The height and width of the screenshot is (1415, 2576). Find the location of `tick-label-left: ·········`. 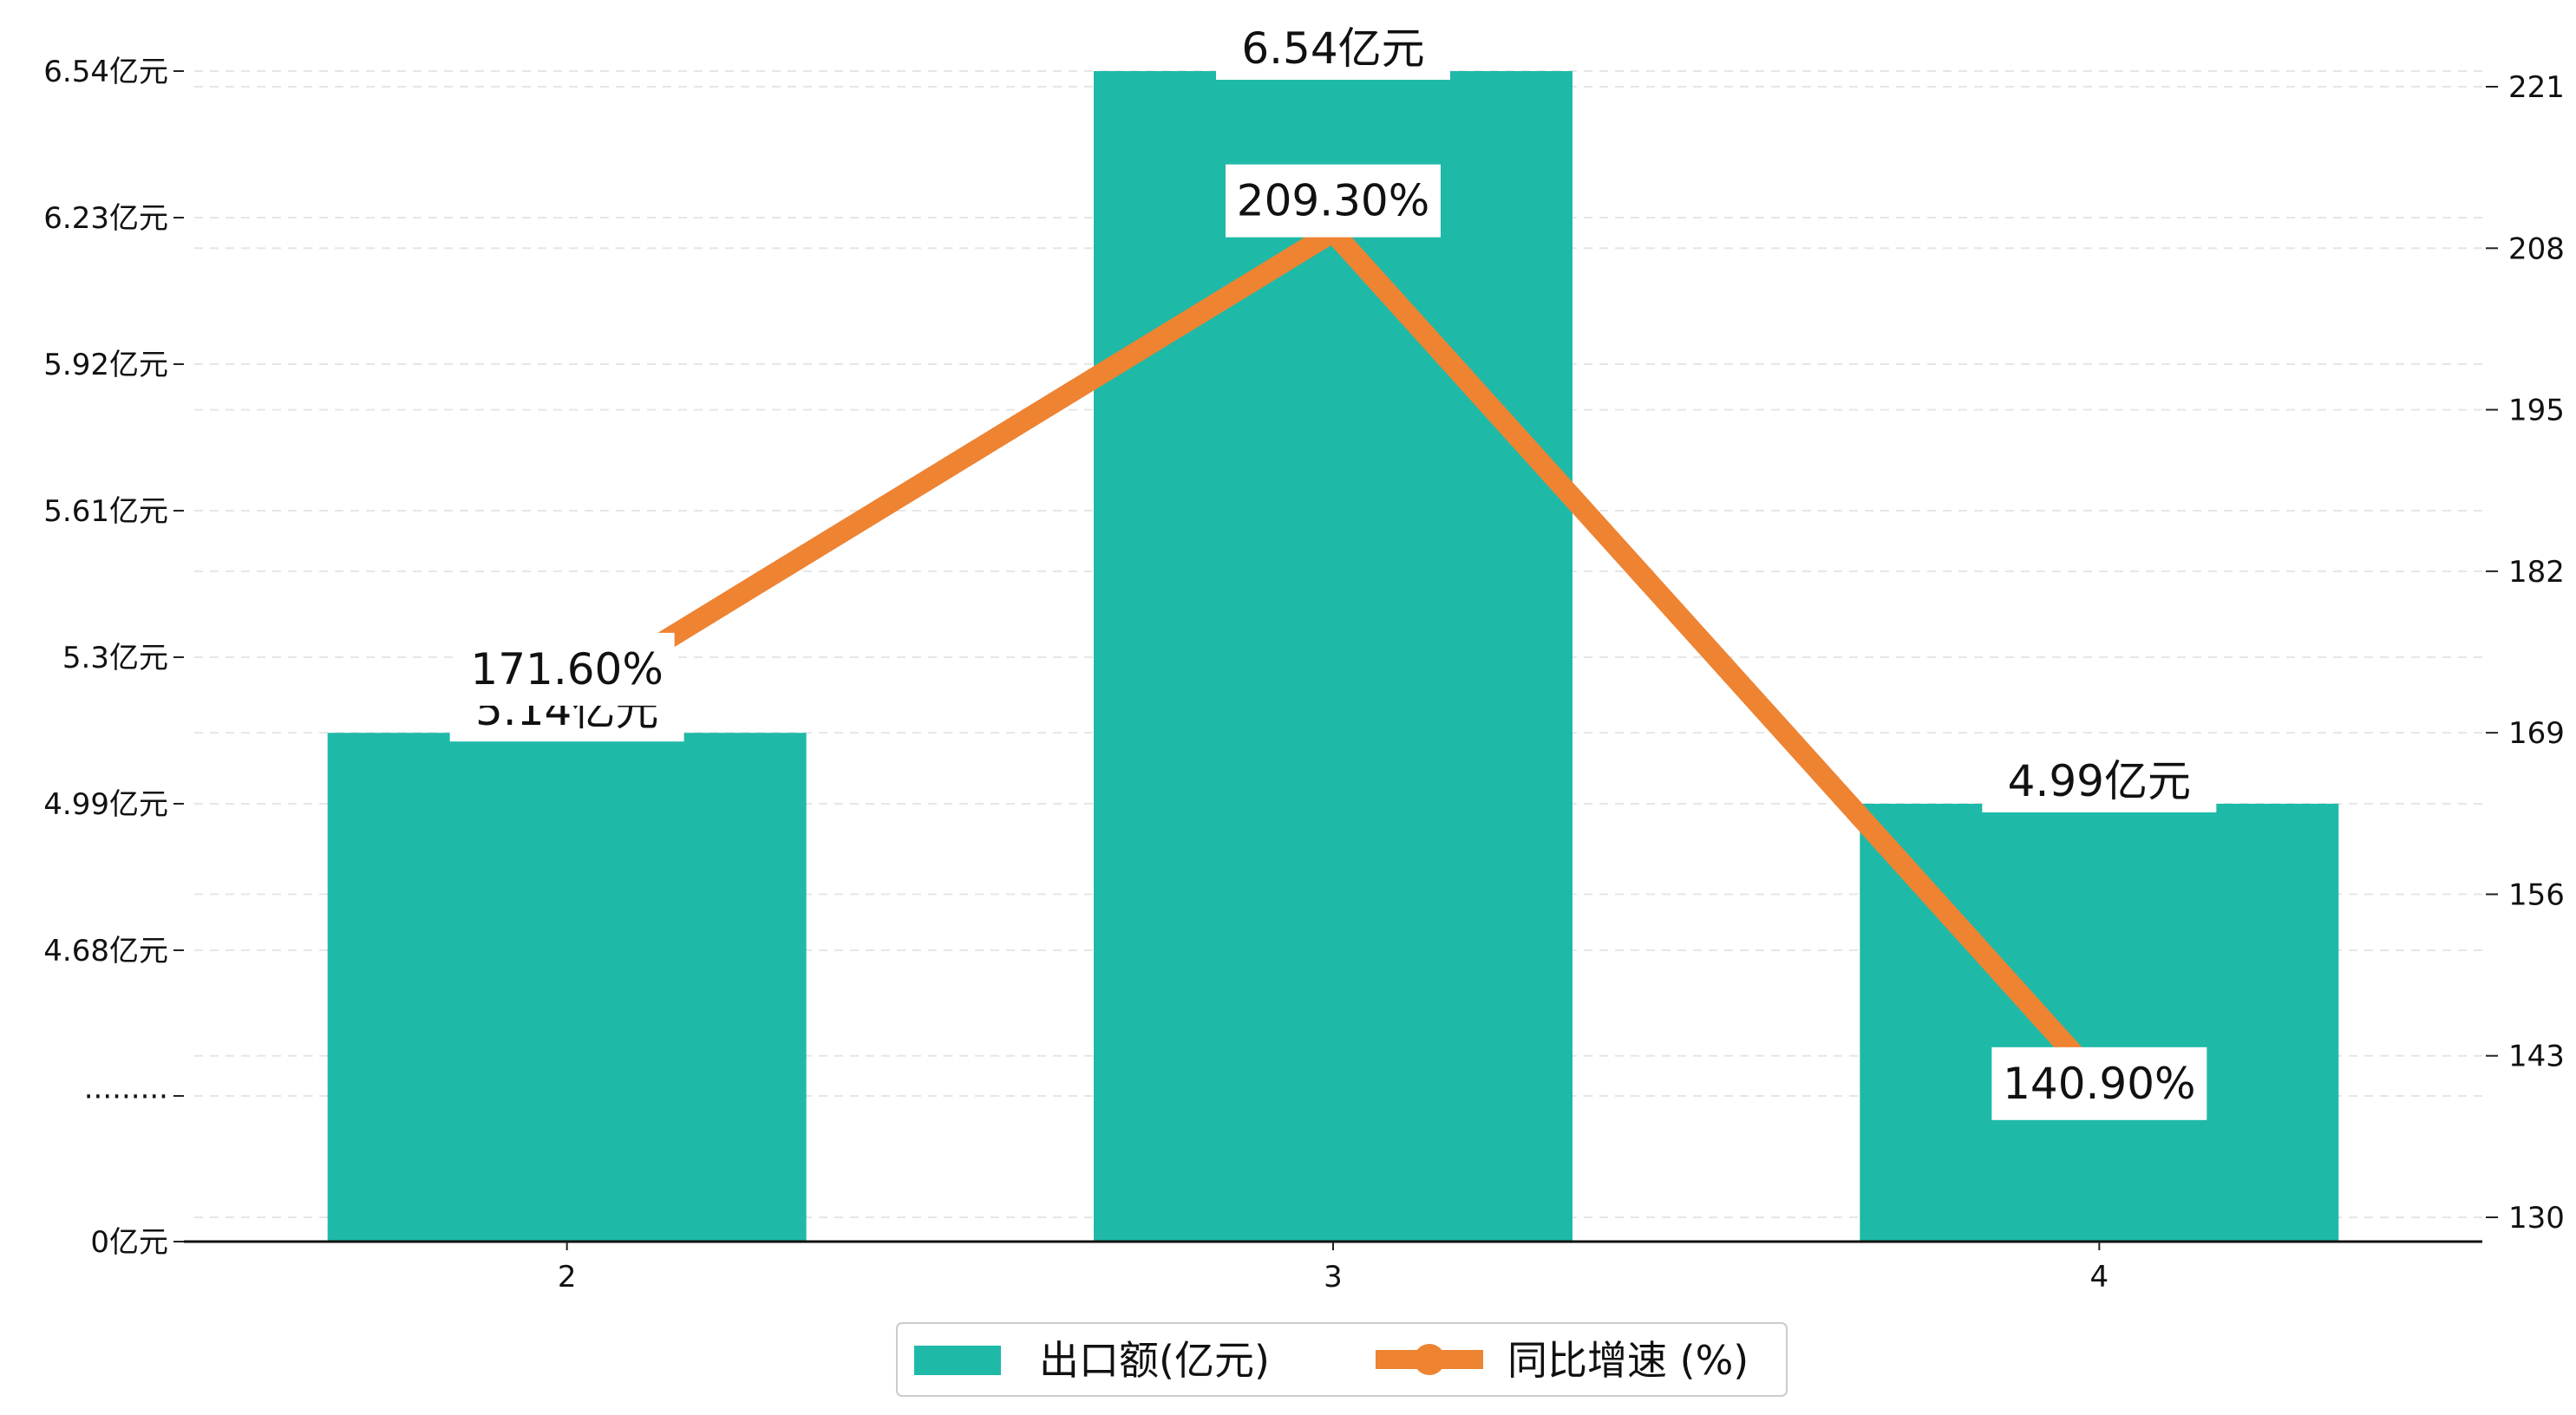

tick-label-left: ········· is located at coordinates (126, 1096).